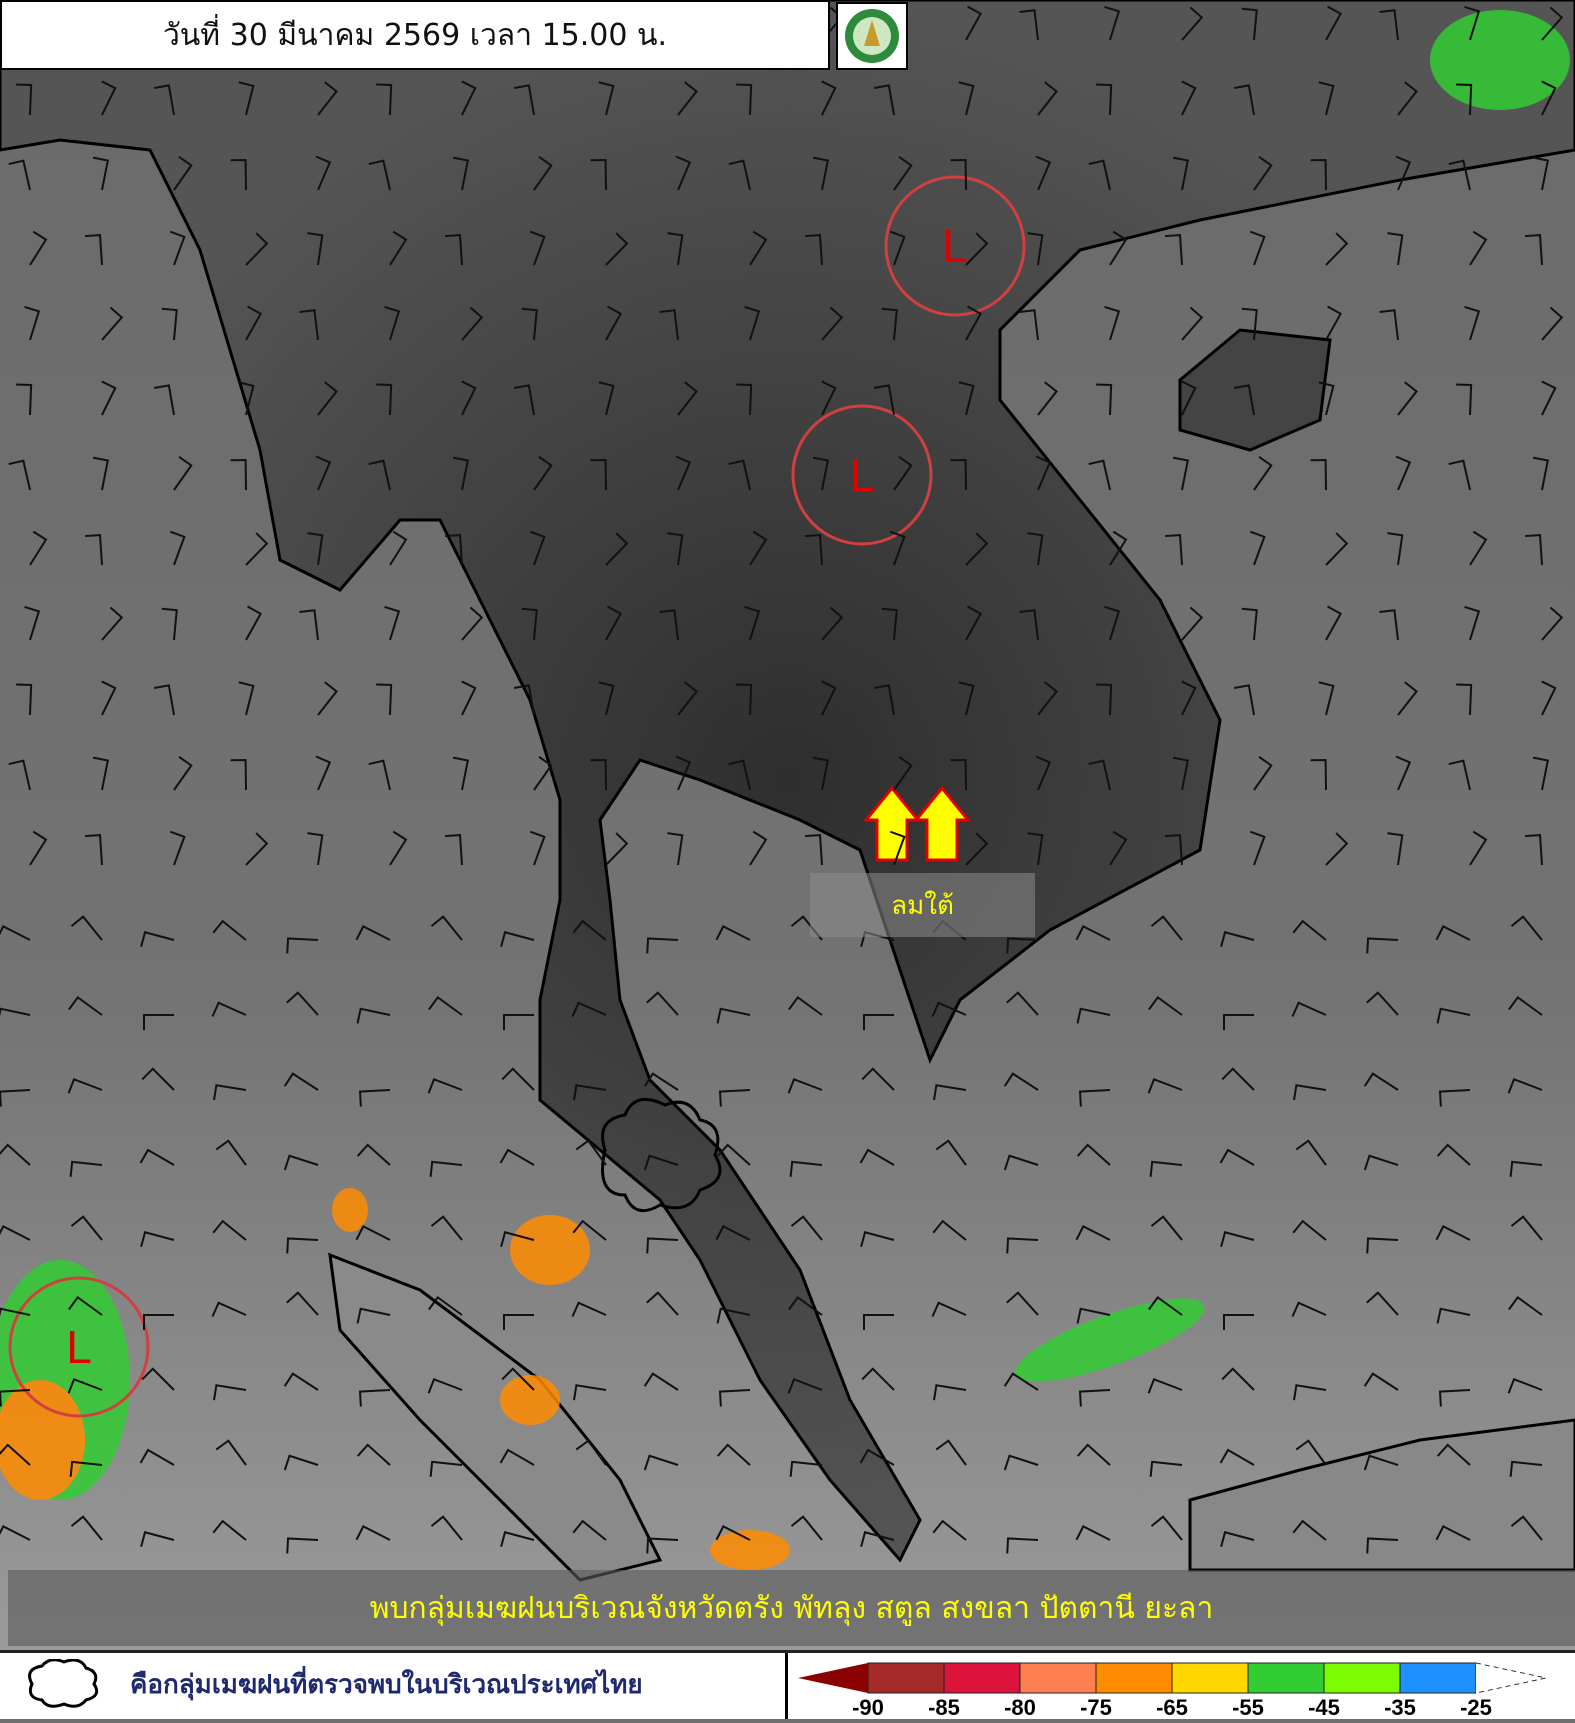  I want to click on tmd-logo, so click(872, 36).